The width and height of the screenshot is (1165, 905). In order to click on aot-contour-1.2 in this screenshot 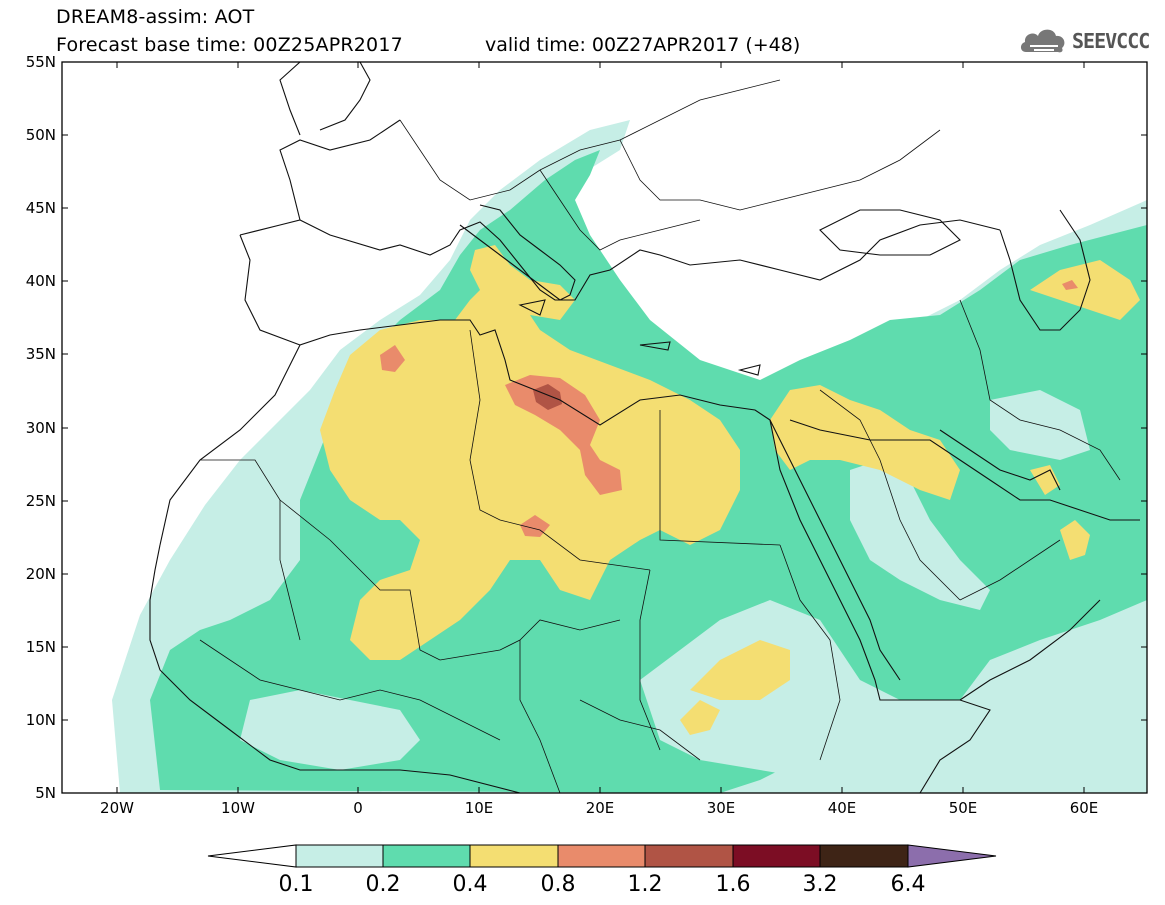, I will do `click(547, 397)`.